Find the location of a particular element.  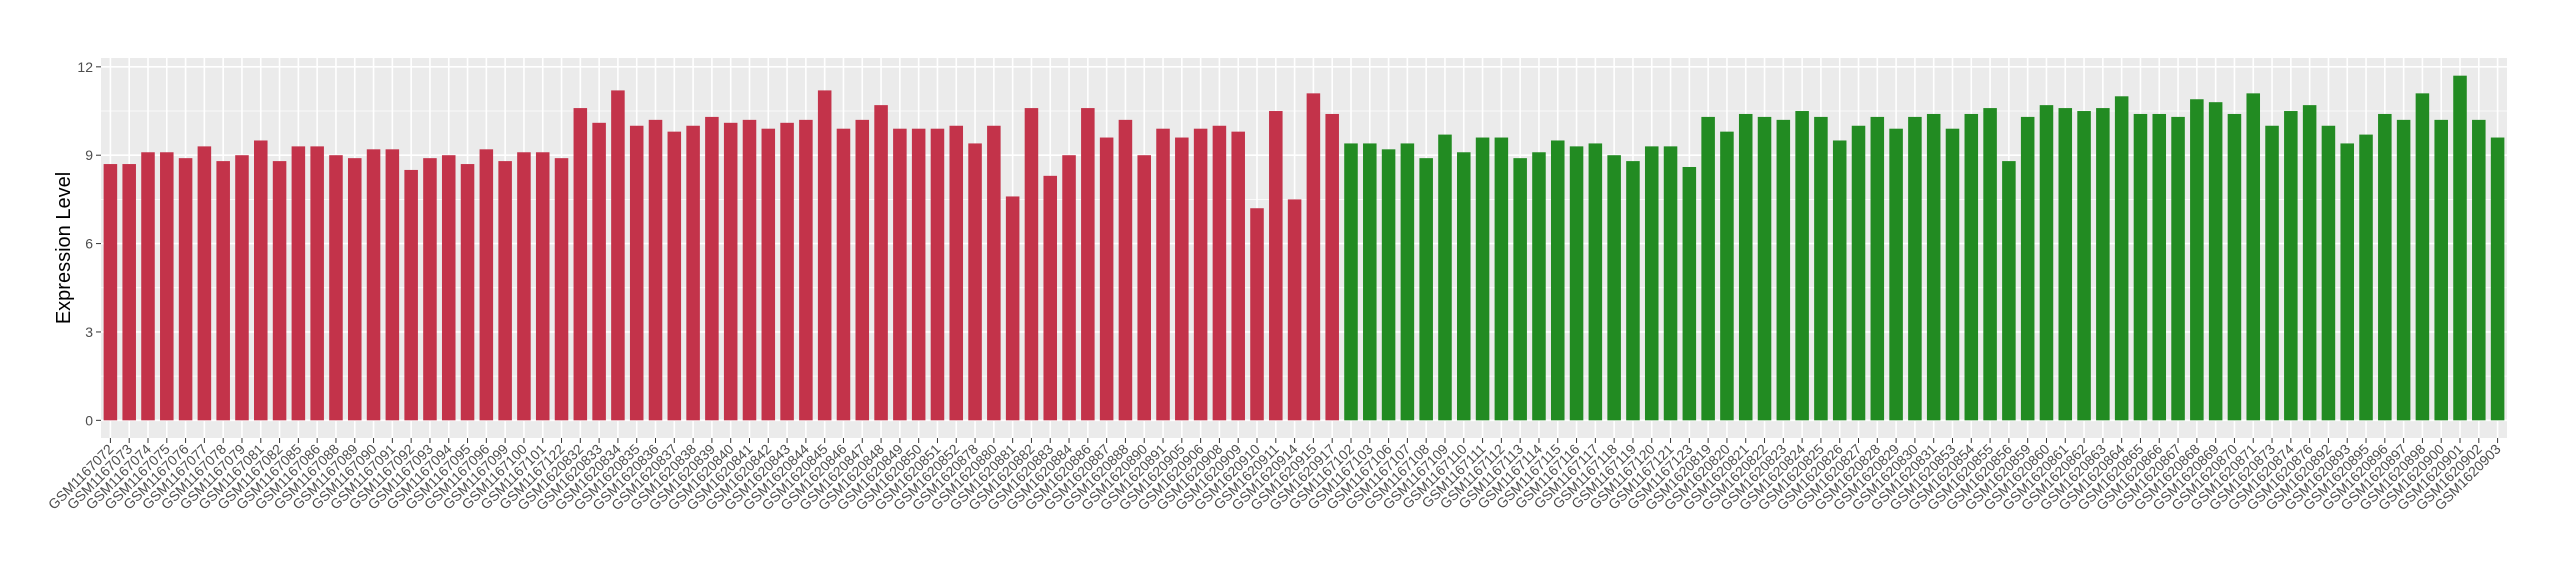

y-tick-label: 0 is located at coordinates (89, 420).